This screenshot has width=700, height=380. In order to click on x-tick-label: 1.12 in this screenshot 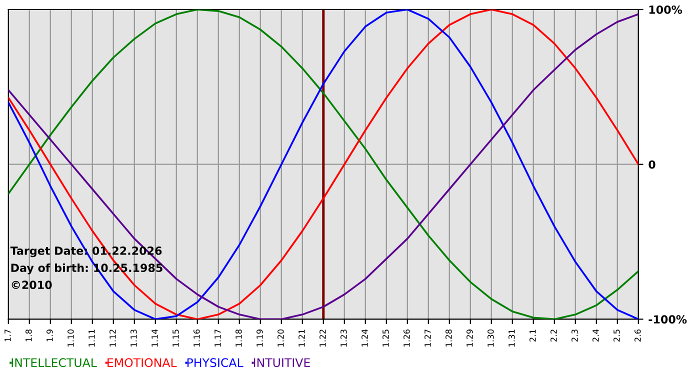, I will do `click(113, 338)`.